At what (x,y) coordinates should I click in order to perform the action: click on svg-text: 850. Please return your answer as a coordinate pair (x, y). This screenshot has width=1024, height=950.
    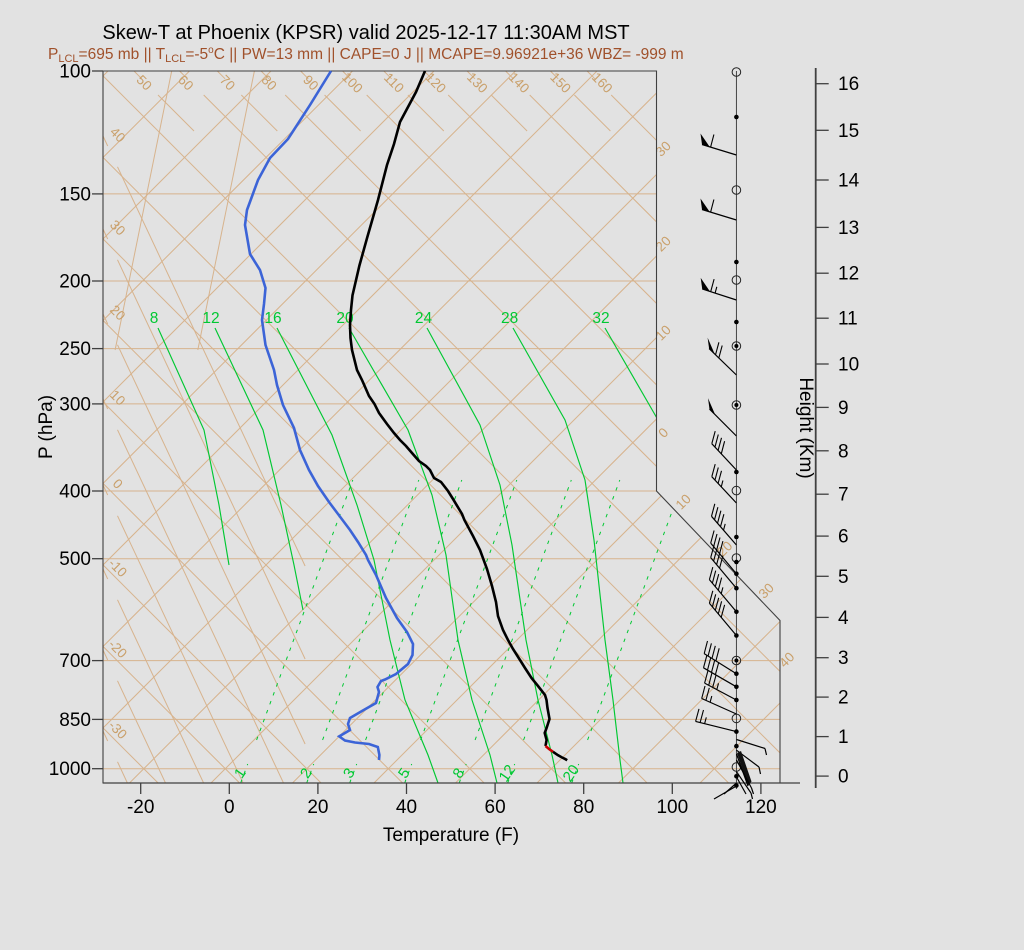
    Looking at the image, I should click on (75, 720).